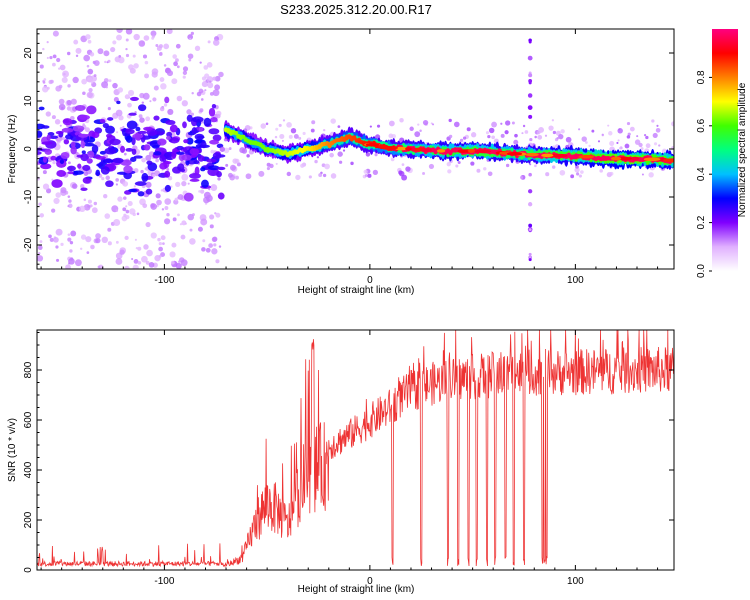 Image resolution: width=750 pixels, height=600 pixels. I want to click on colorbar-tick: 0.6, so click(704, 125).